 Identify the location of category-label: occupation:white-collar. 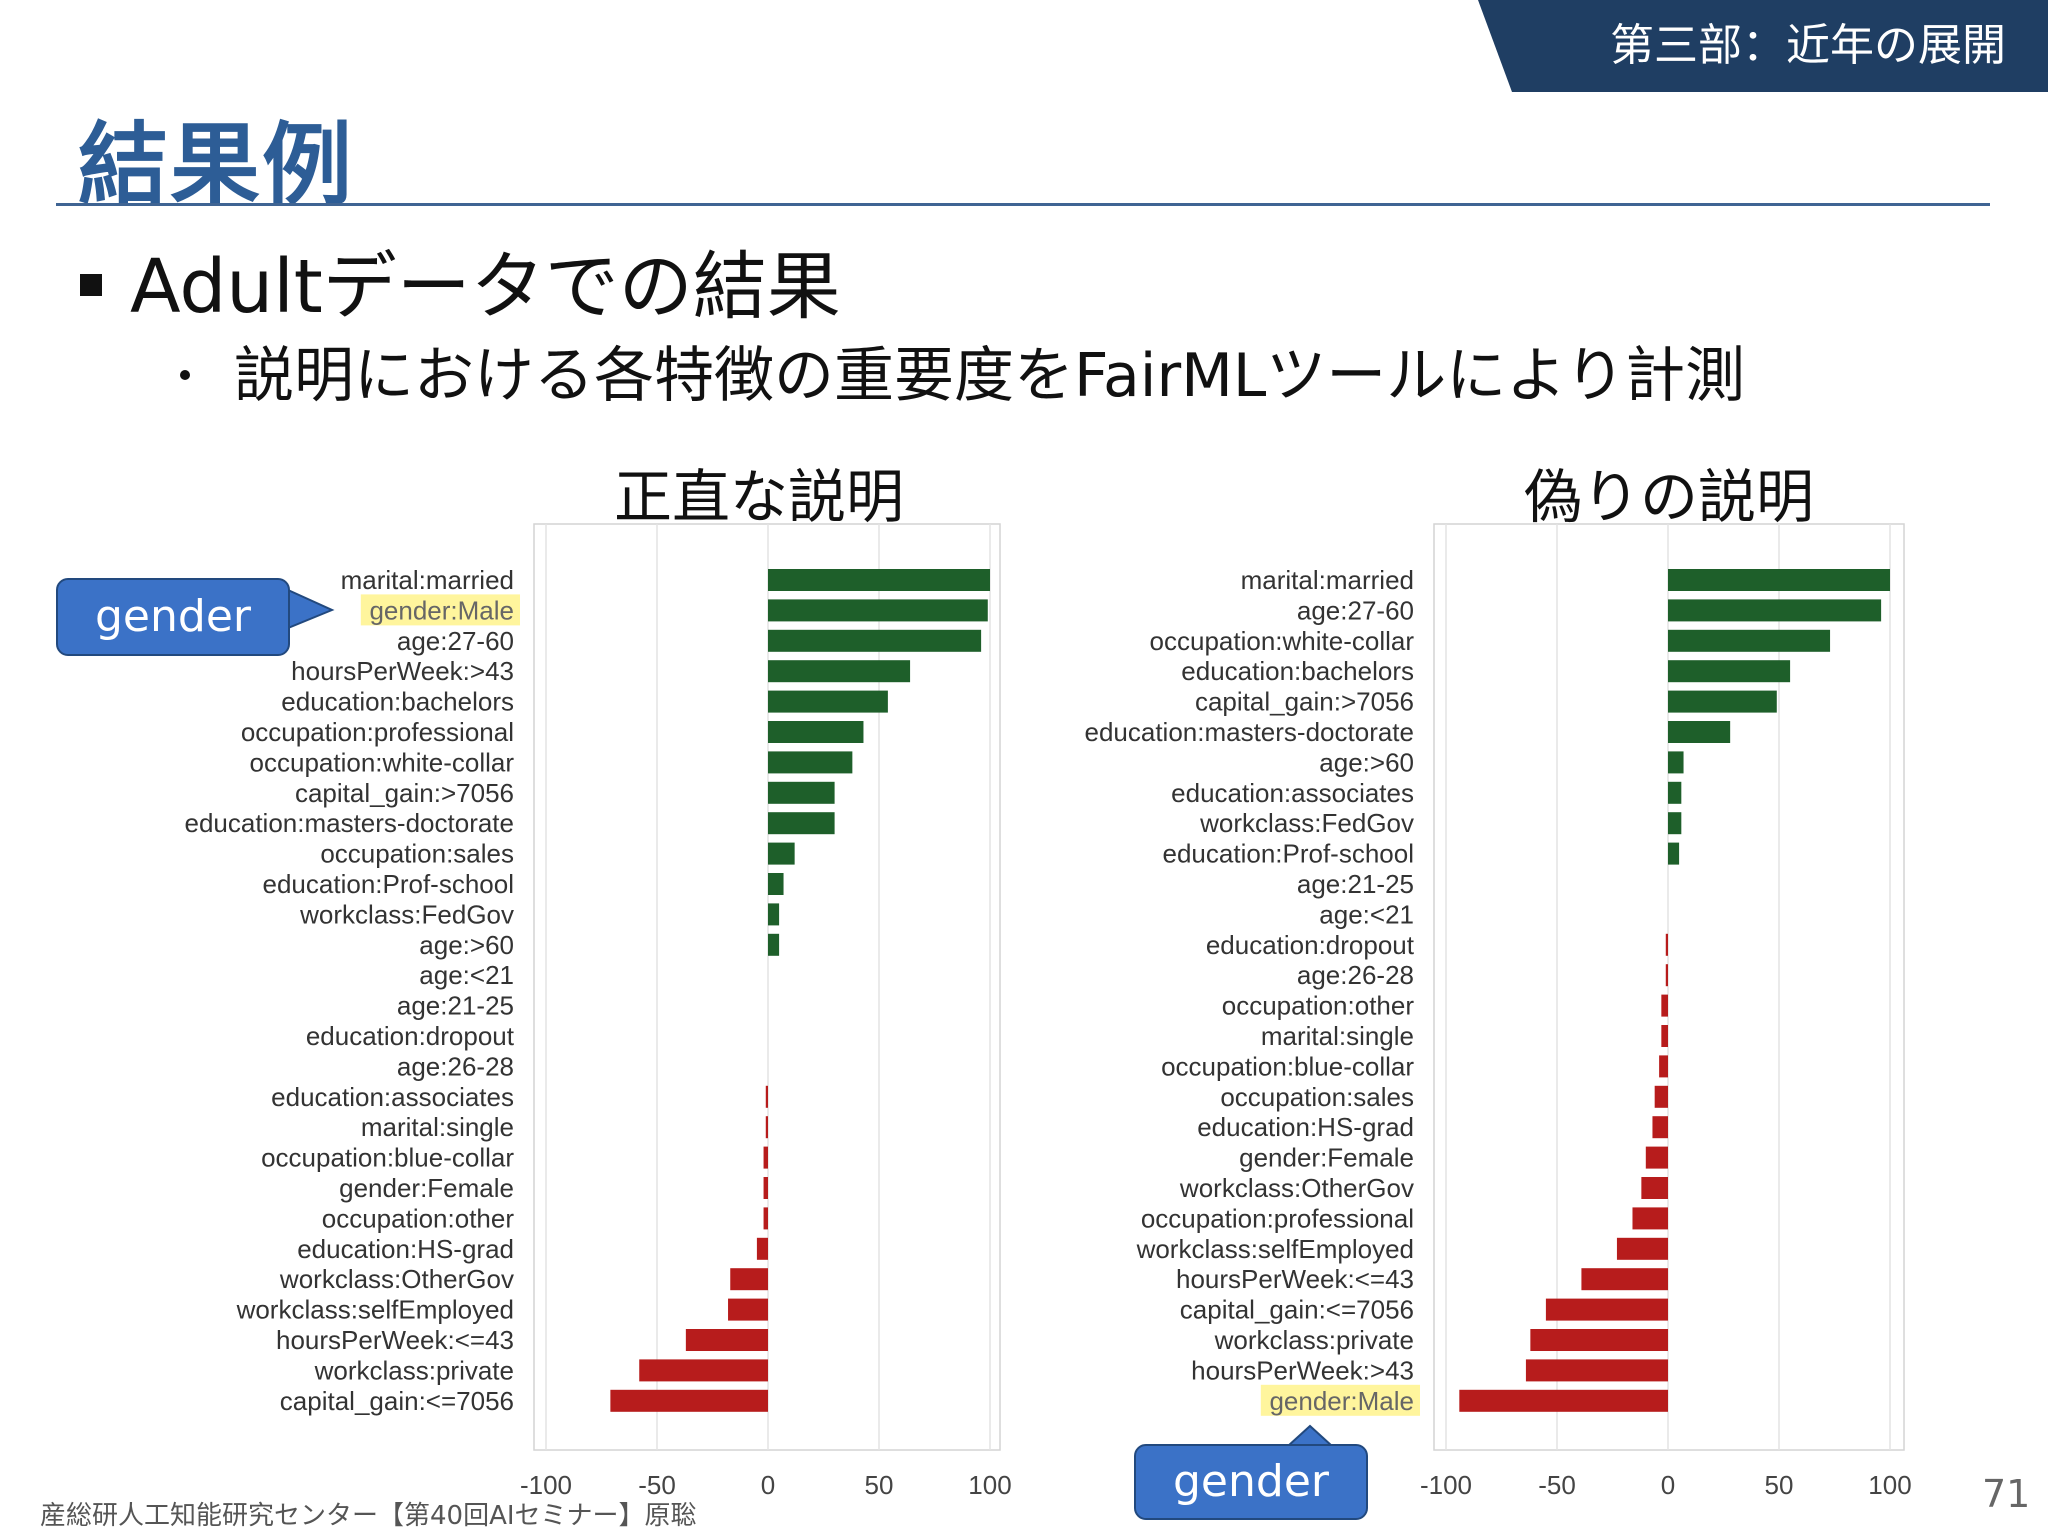
(1282, 641).